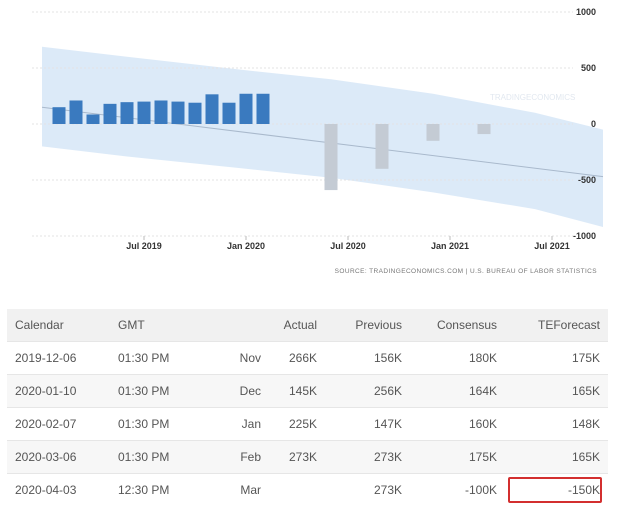  What do you see at coordinates (450, 246) in the screenshot?
I see `x-tick-label: Jan 2021` at bounding box center [450, 246].